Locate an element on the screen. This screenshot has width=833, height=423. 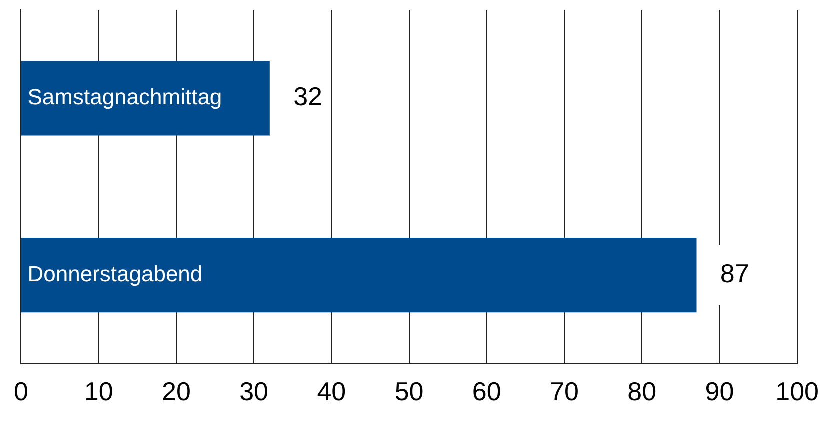
x-tick-label: 20 is located at coordinates (176, 391).